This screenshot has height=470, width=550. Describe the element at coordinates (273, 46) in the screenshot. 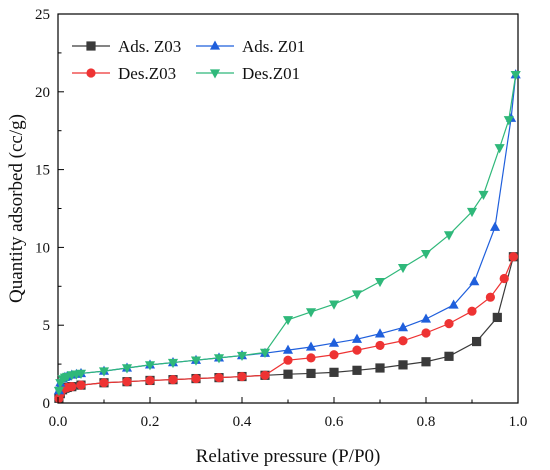

I see `legend-label: Ads. Z01` at that location.